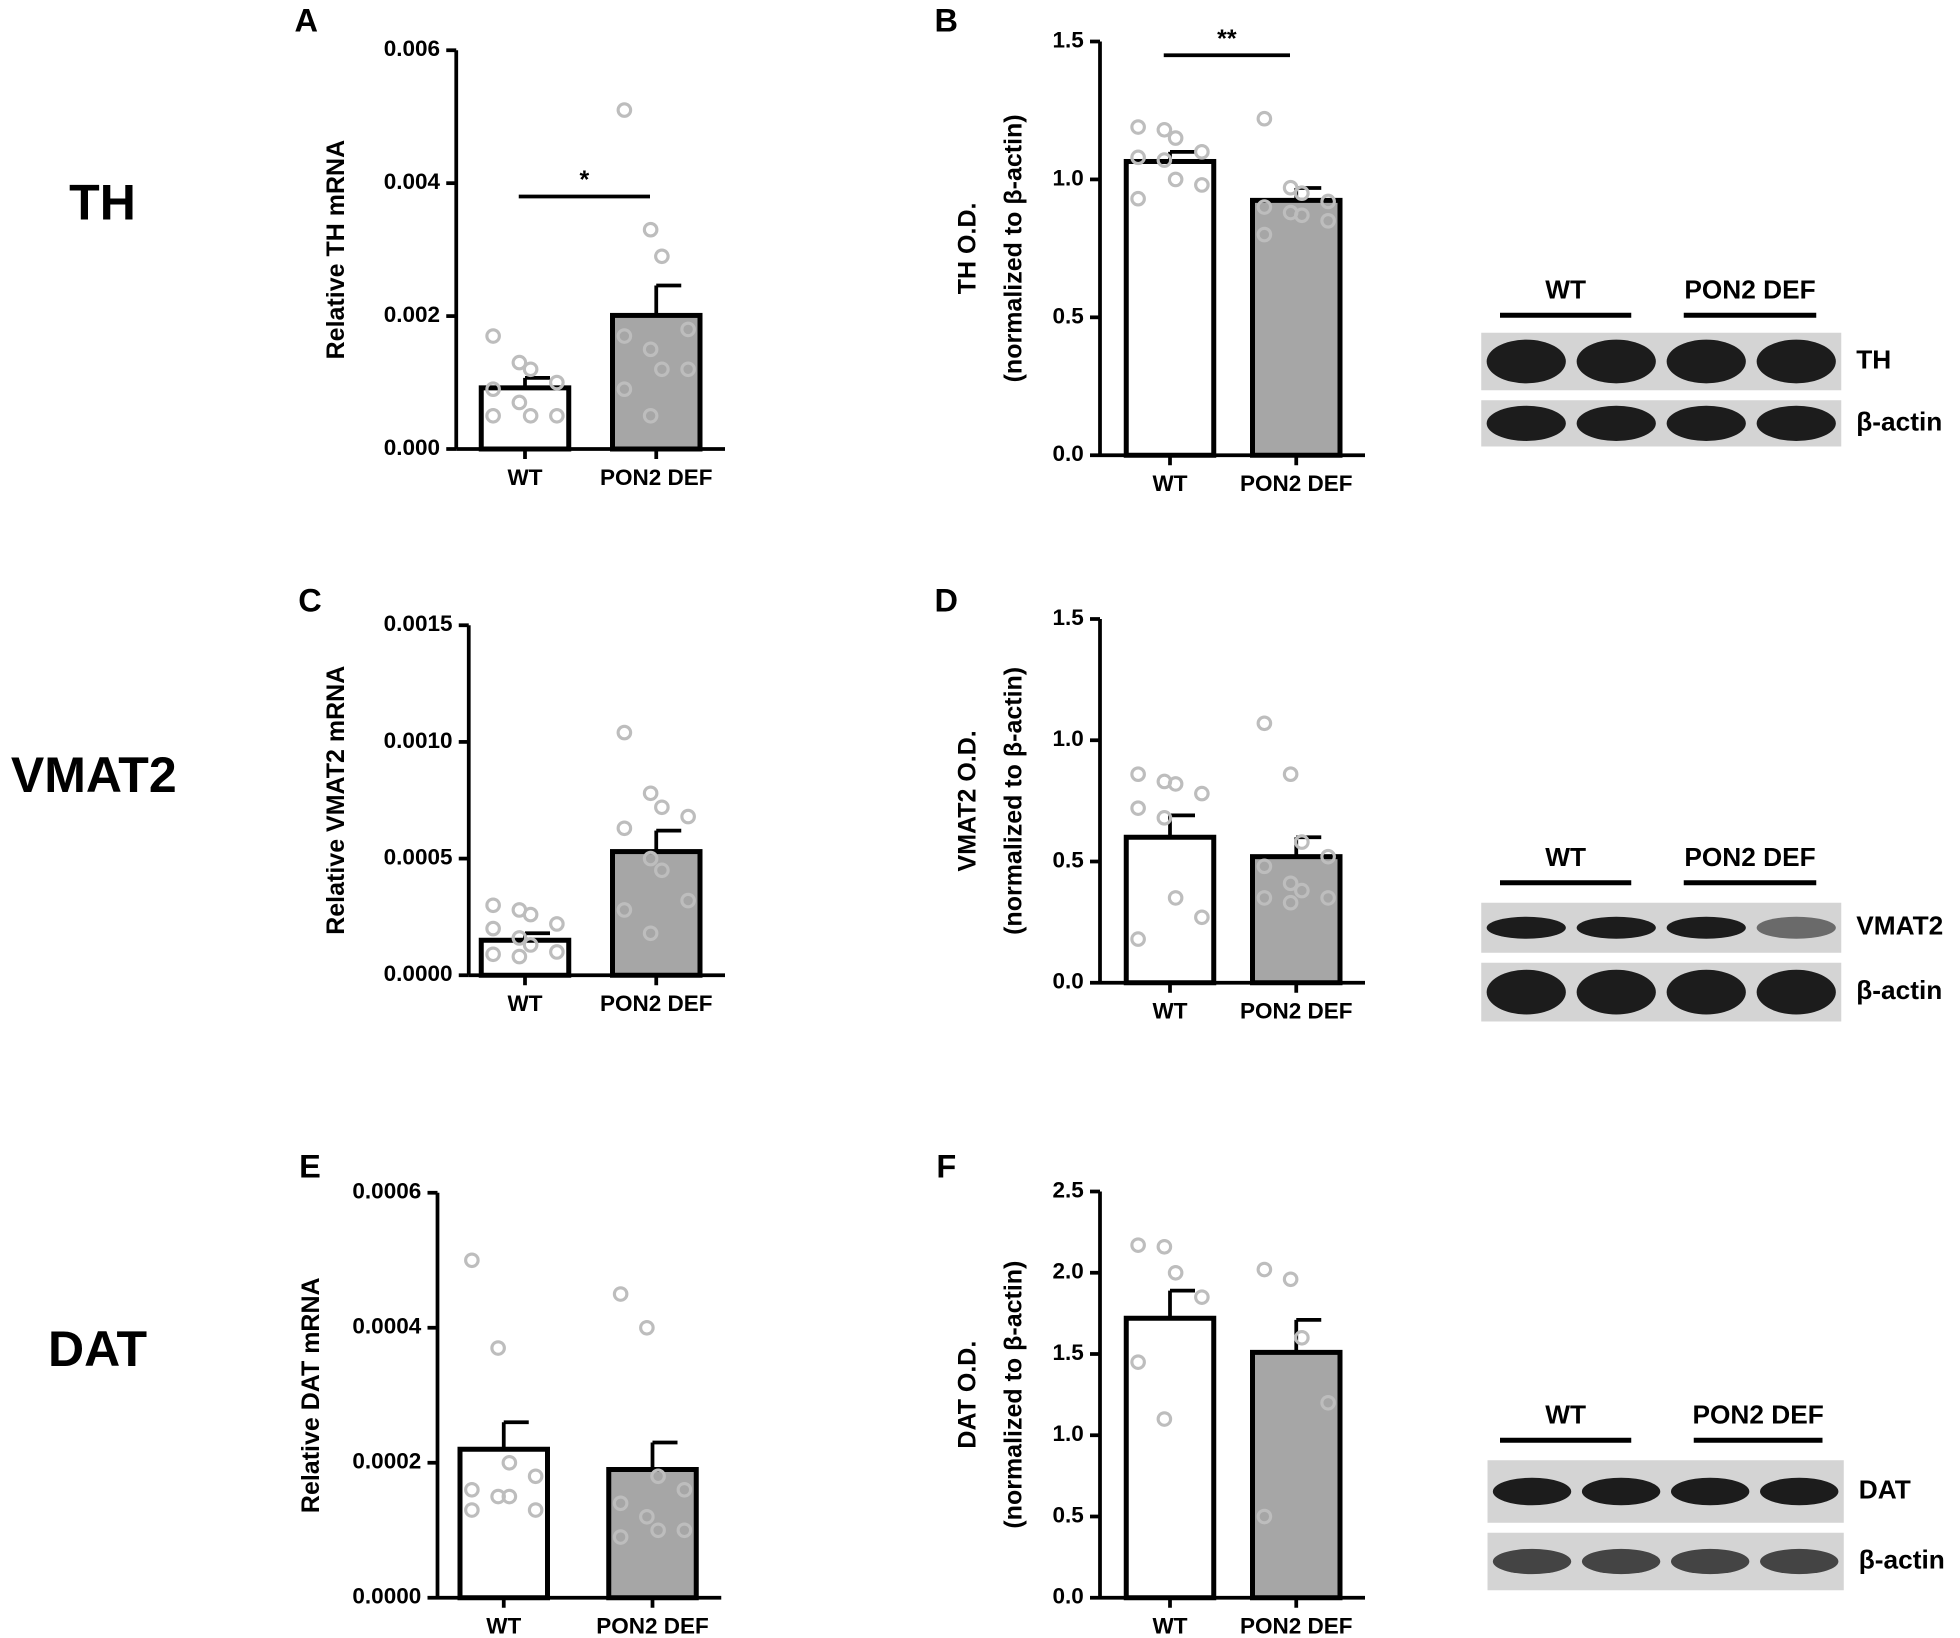 The height and width of the screenshot is (1638, 1960). I want to click on y-tick-label: 0.0015, so click(418, 623).